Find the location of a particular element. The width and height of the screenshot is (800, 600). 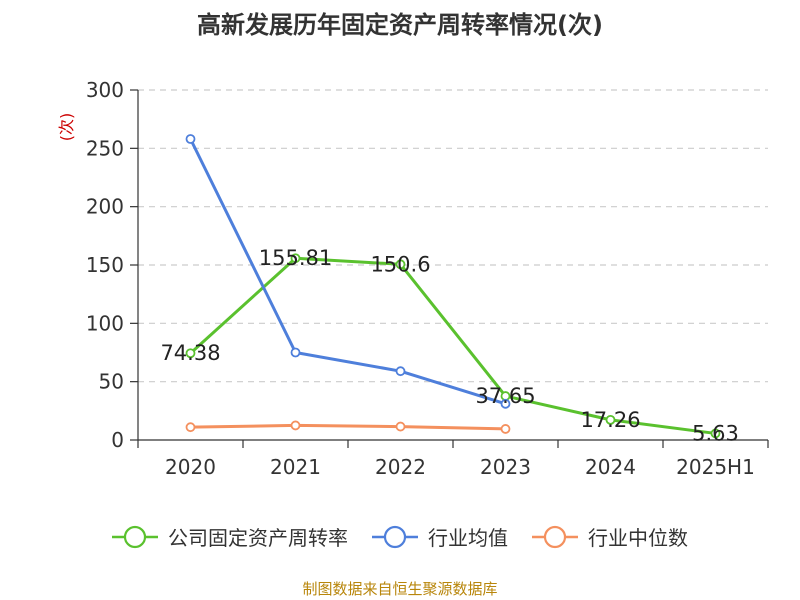

source-note: 制图数据来自恒生聚源数据库 is located at coordinates (399, 589).